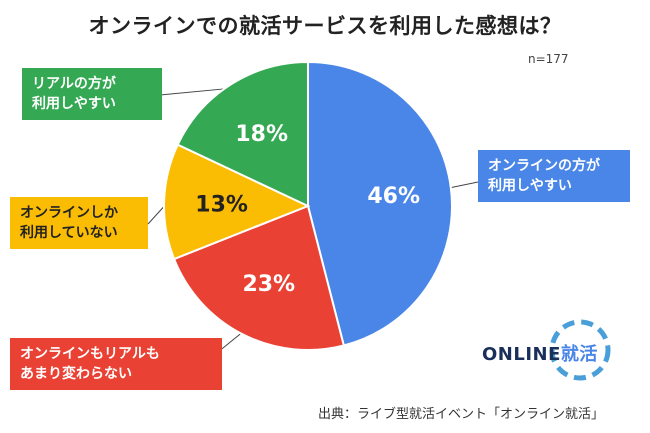  What do you see at coordinates (554, 176) in the screenshot?
I see `callout-online-easier: オンラインの方が 利用しやすい` at bounding box center [554, 176].